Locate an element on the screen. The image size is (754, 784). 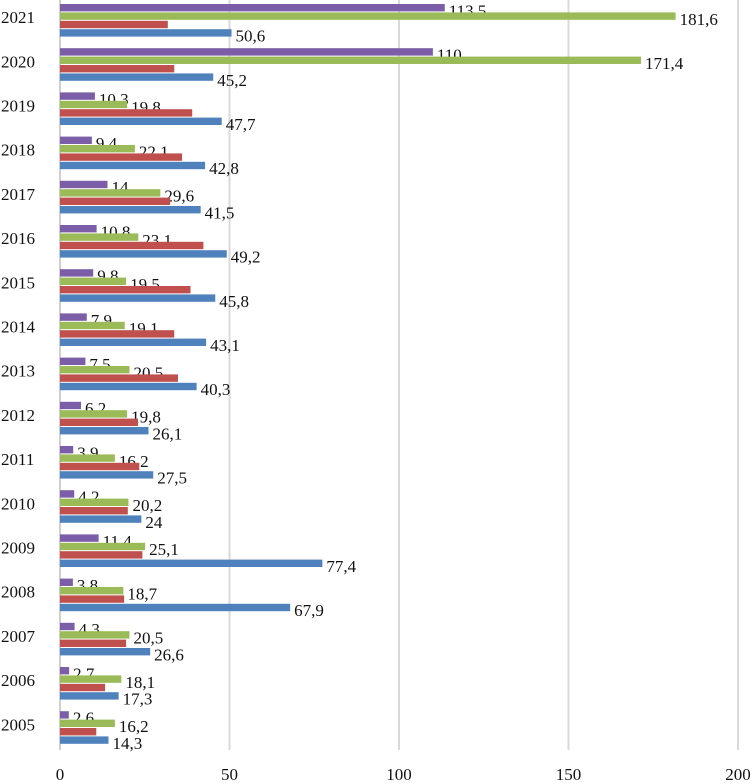
y-tick-label: 2012 is located at coordinates (18, 415).